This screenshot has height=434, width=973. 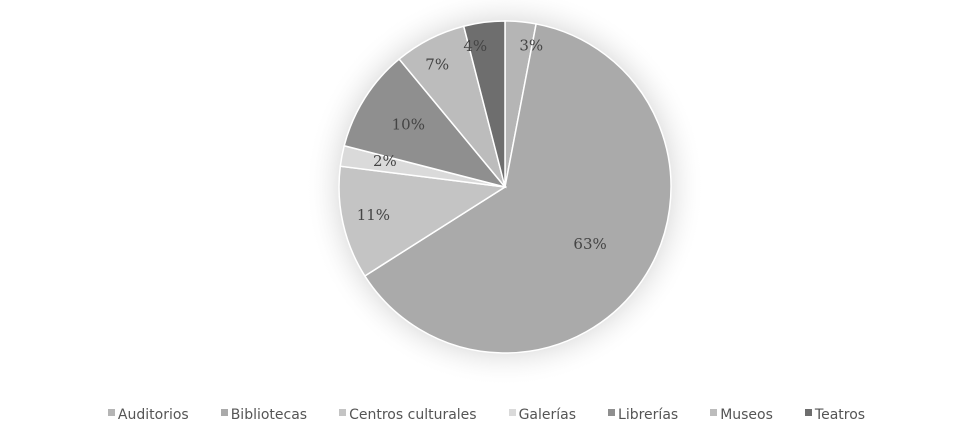 I want to click on legend-item-librerias: Librerías, so click(x=643, y=415).